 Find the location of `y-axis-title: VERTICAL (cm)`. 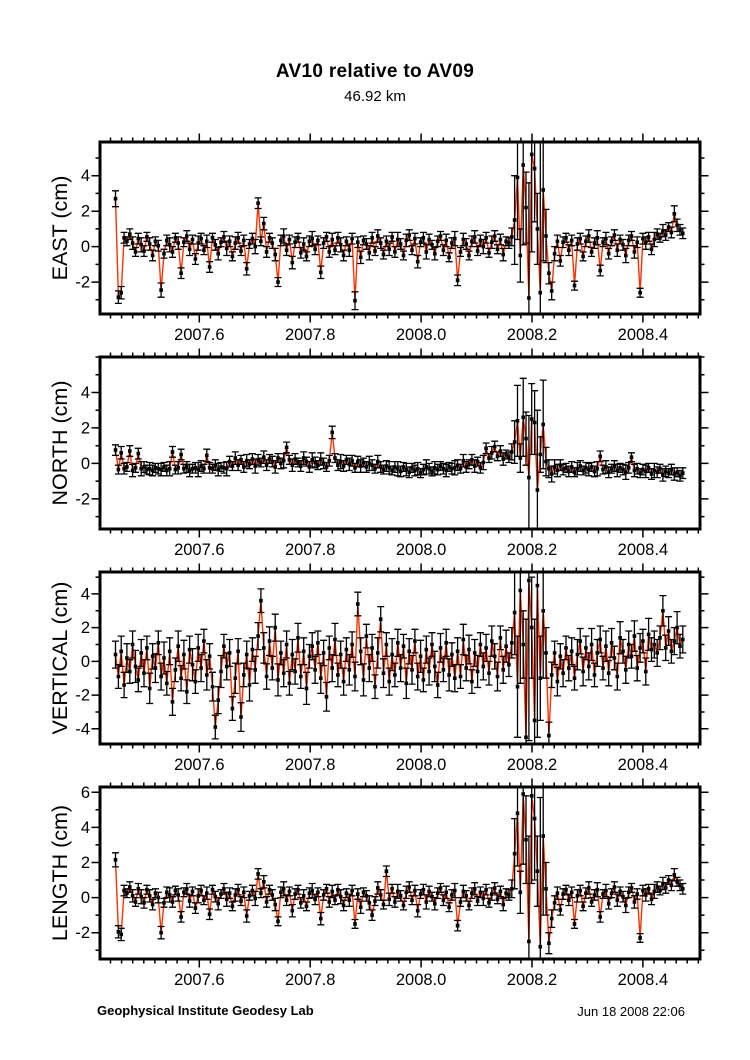

y-axis-title: VERTICAL (cm) is located at coordinates (60, 658).